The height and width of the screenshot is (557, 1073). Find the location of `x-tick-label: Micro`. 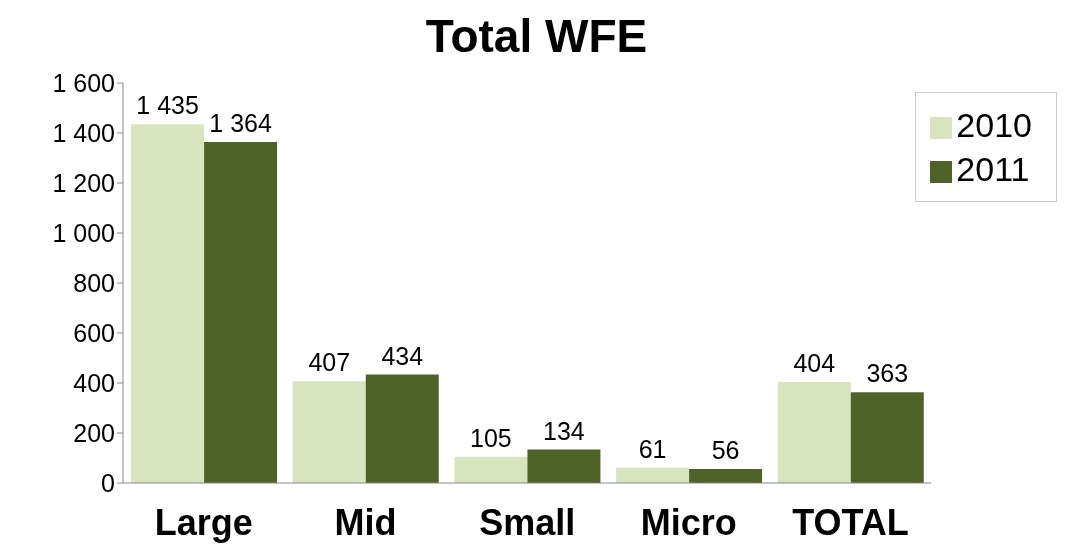

x-tick-label: Micro is located at coordinates (688, 522).